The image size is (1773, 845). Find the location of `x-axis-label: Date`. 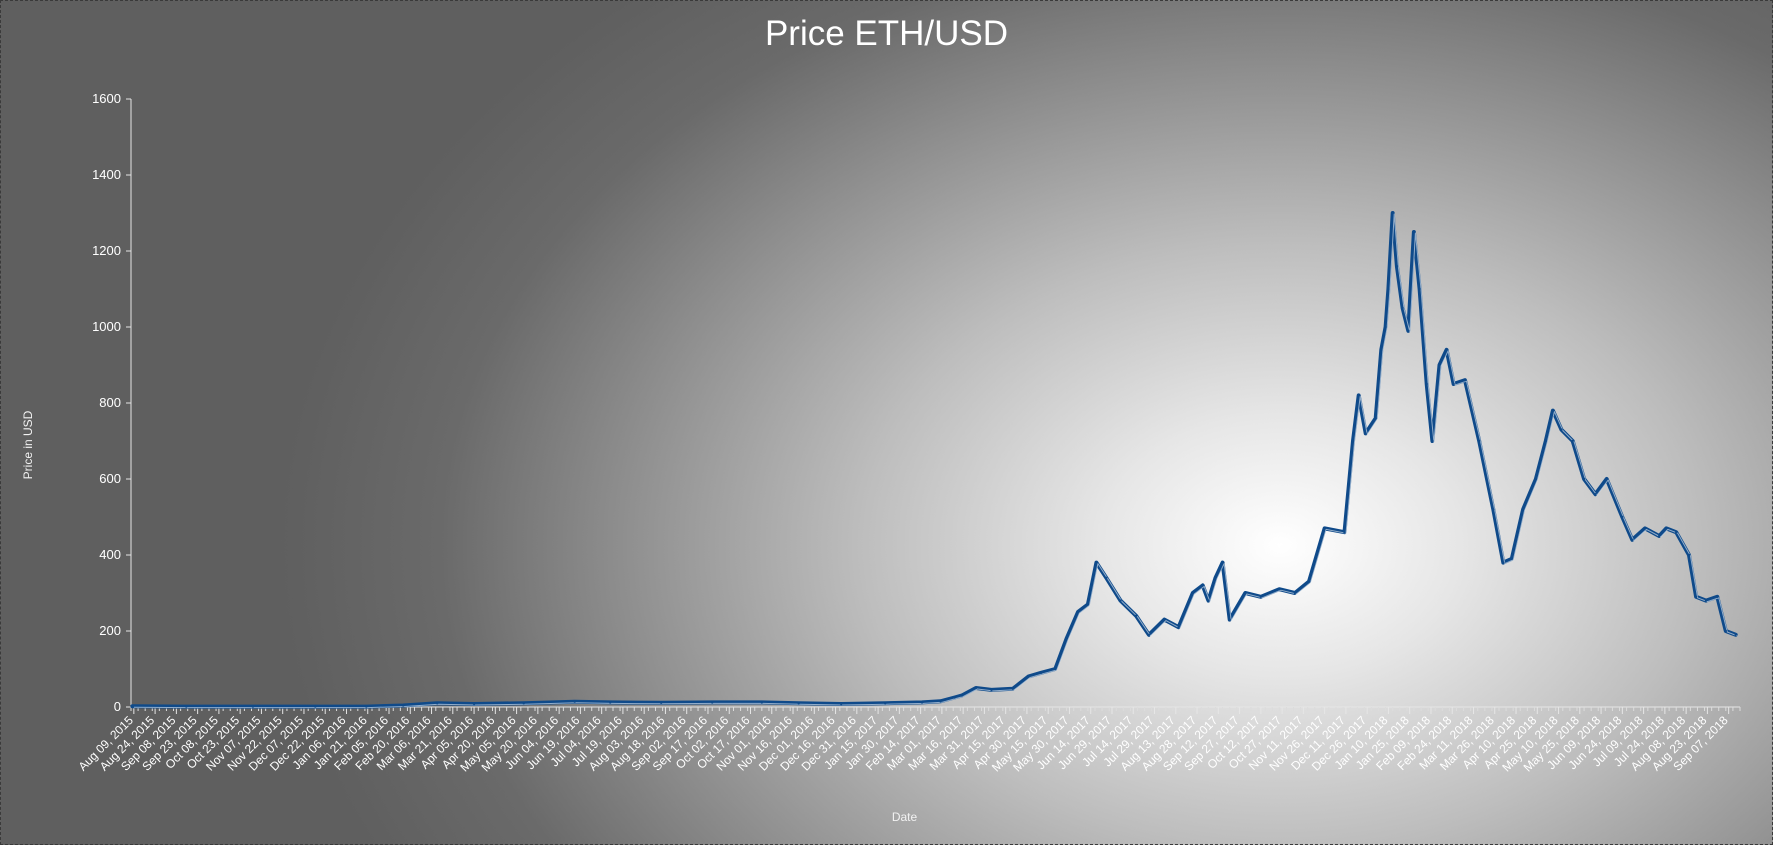

x-axis-label: Date is located at coordinates (904, 817).